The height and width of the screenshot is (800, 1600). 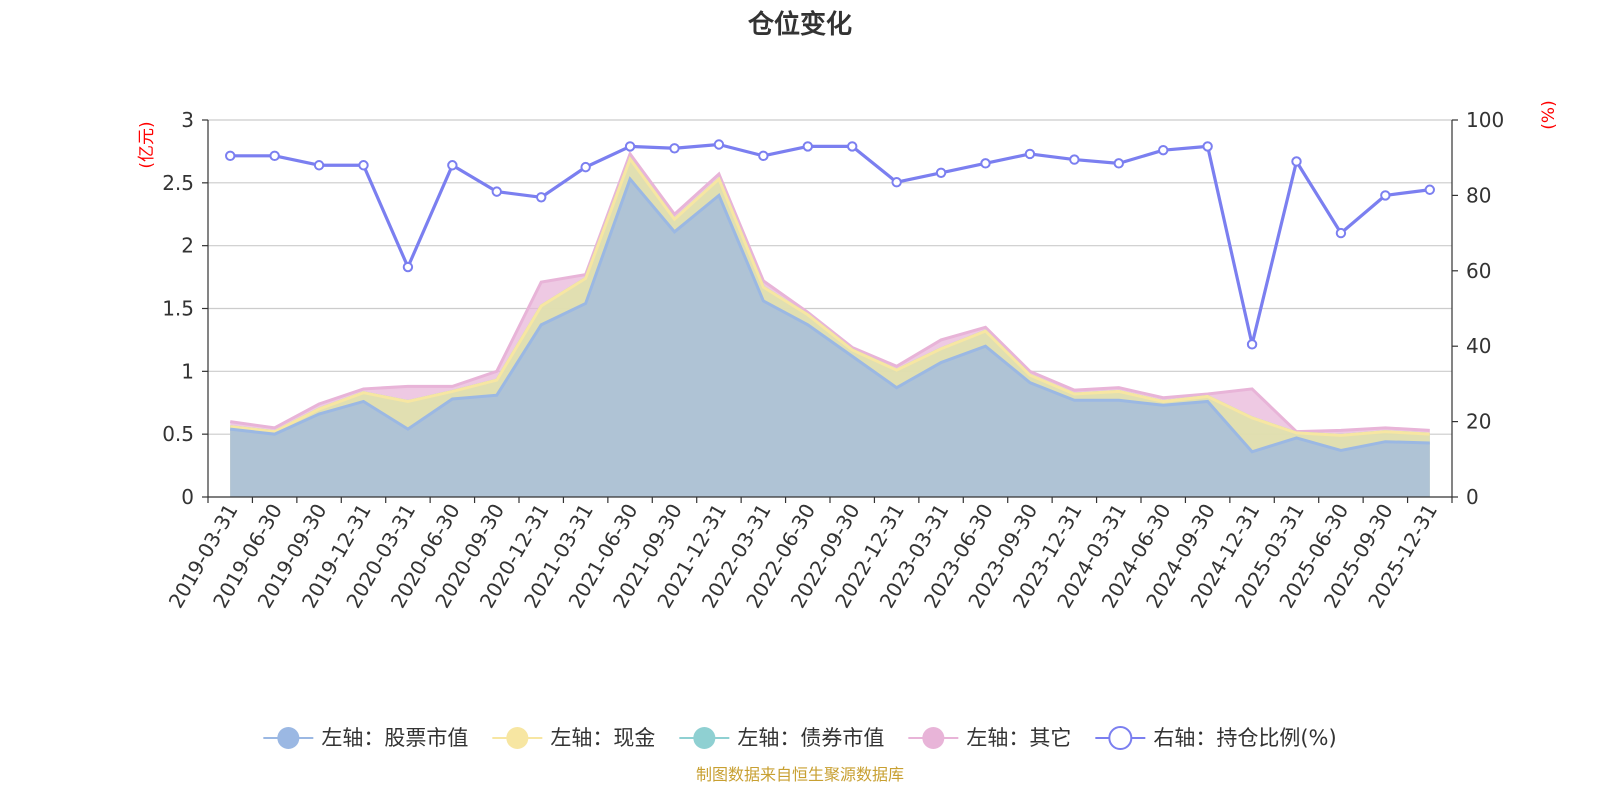 I want to click on legend-item-0: 左轴：股票市值, so click(x=365, y=738).